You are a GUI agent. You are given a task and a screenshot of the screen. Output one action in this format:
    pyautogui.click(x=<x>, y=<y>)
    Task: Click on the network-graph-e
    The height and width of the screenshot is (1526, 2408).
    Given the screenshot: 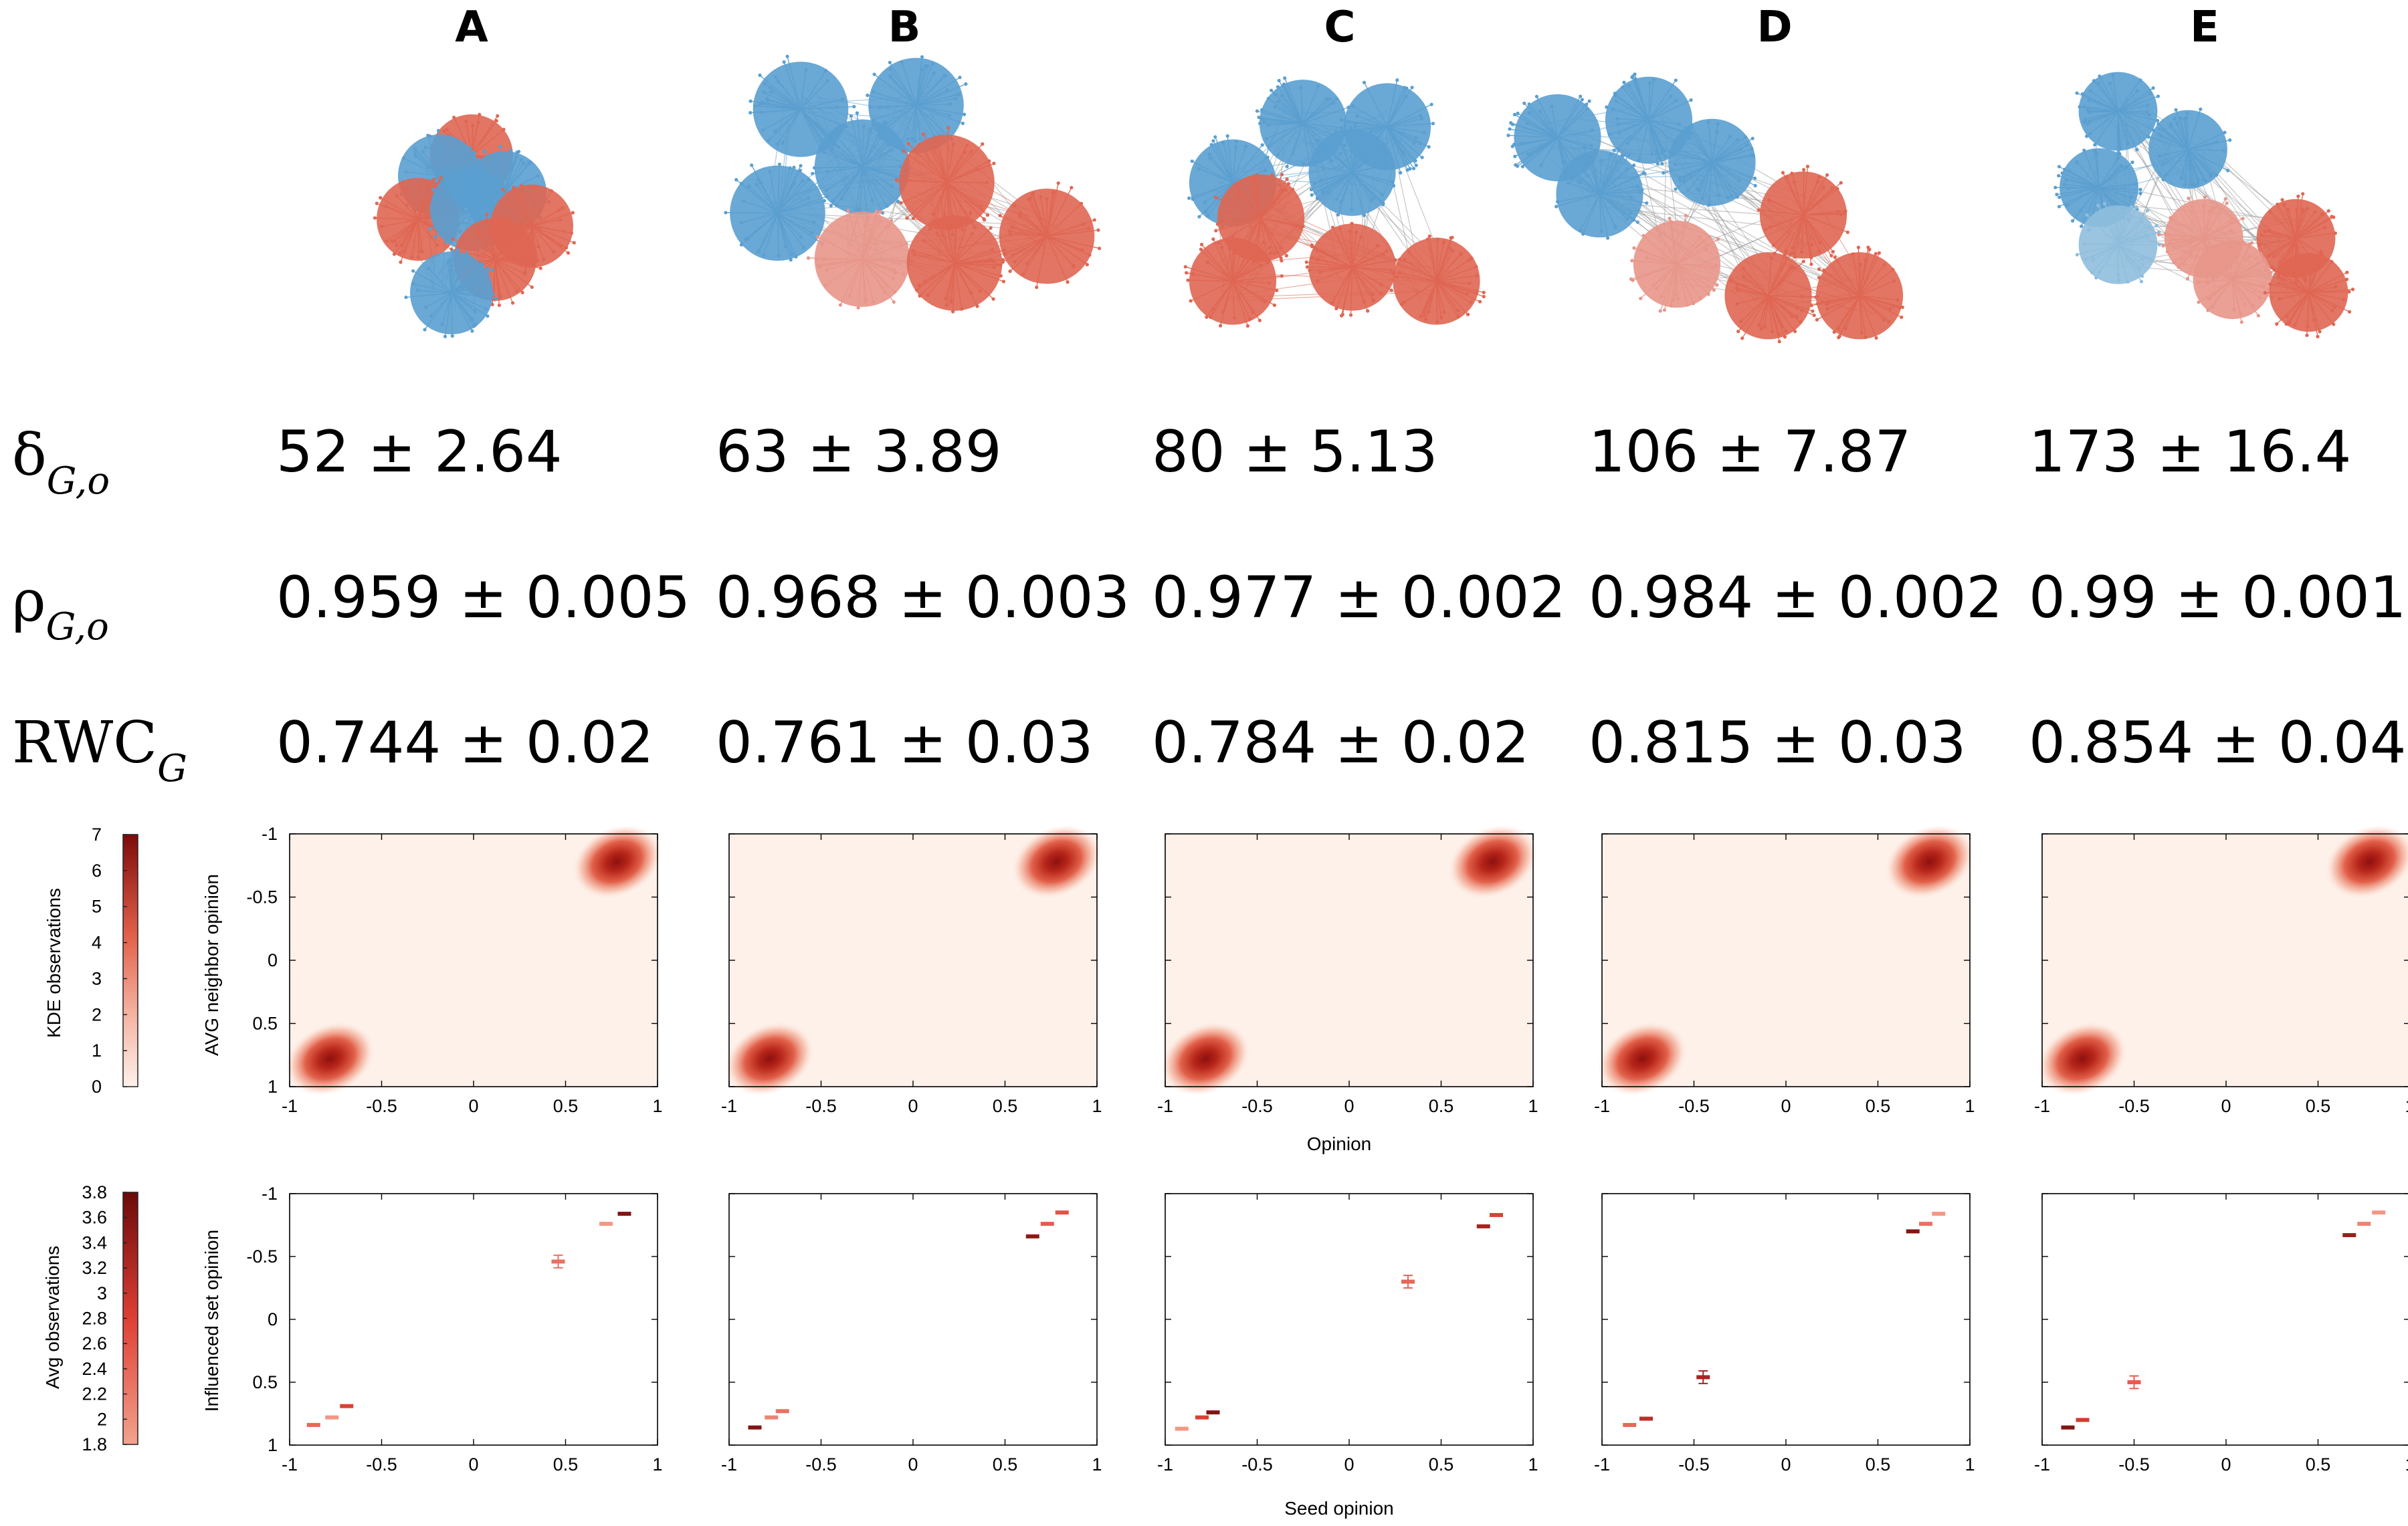 What is the action you would take?
    pyautogui.click(x=2204, y=205)
    